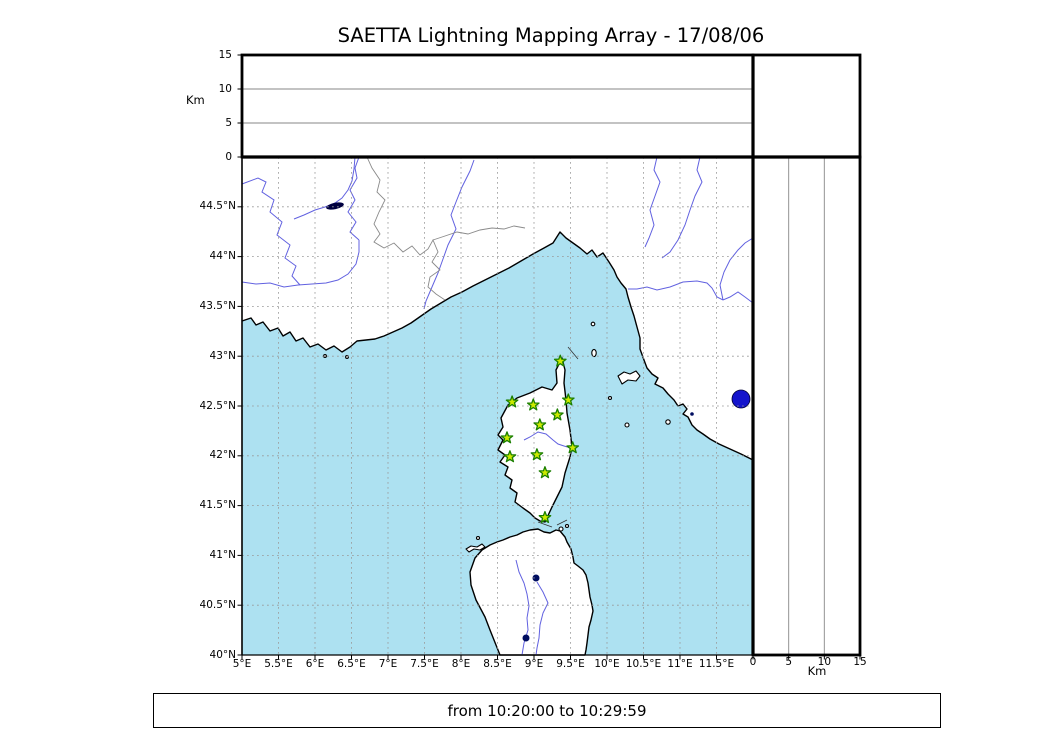 This screenshot has height=750, width=1050. Describe the element at coordinates (691, 230) in the screenshot. I see `rivers-italy` at that location.